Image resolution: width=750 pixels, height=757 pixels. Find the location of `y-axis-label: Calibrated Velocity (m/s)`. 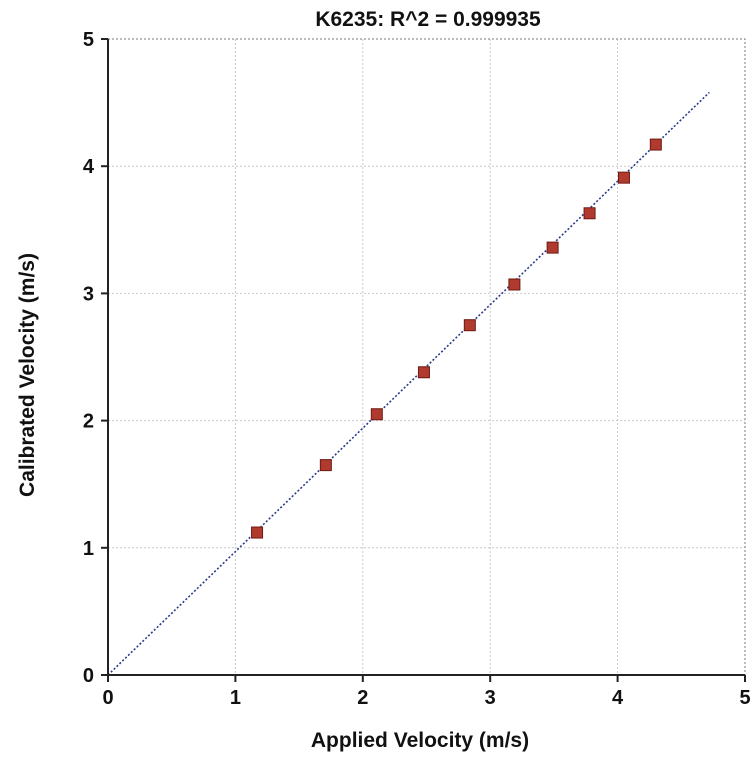

y-axis-label: Calibrated Velocity (m/s) is located at coordinates (27, 375).